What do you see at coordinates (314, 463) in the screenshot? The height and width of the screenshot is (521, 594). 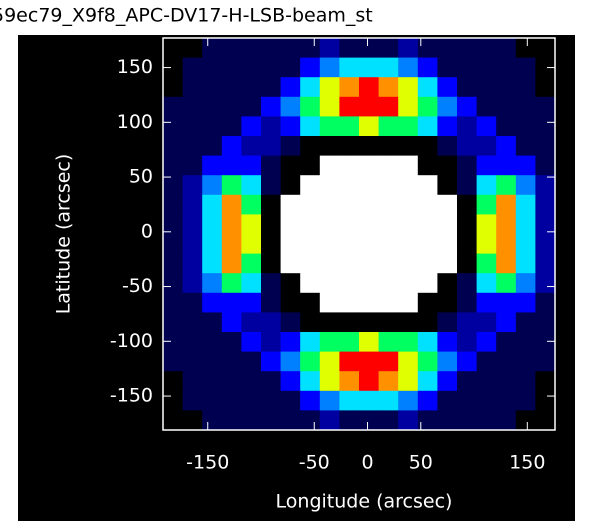 I see `x-tick-label: -50` at bounding box center [314, 463].